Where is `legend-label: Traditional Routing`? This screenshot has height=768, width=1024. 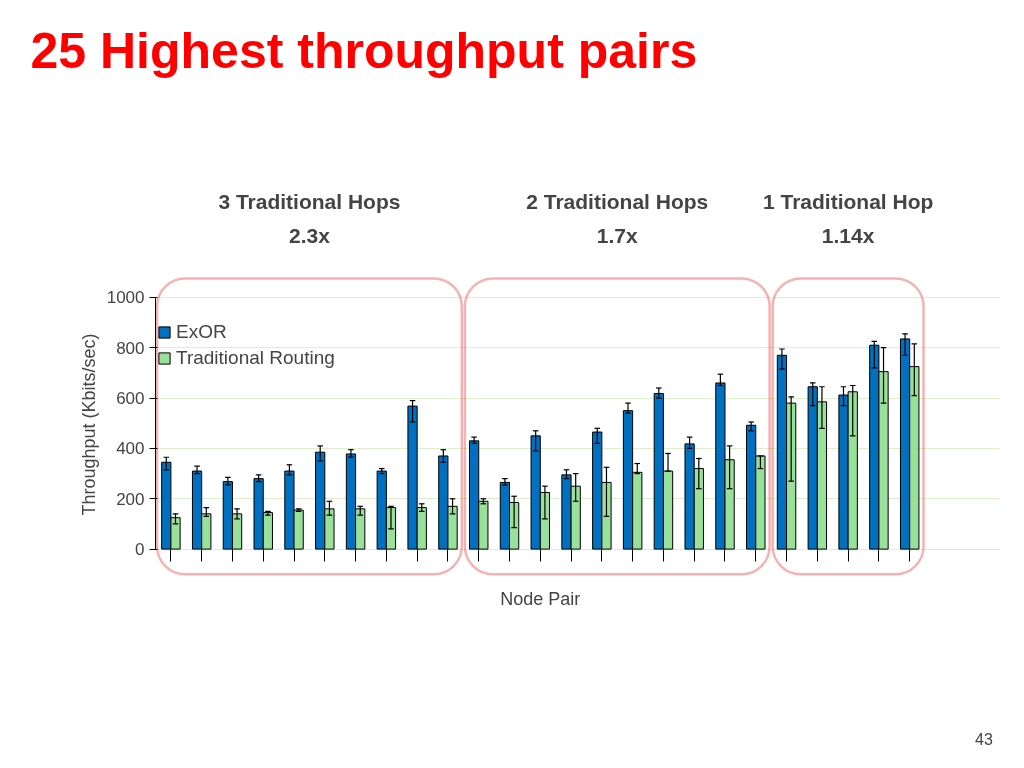 legend-label: Traditional Routing is located at coordinates (255, 358).